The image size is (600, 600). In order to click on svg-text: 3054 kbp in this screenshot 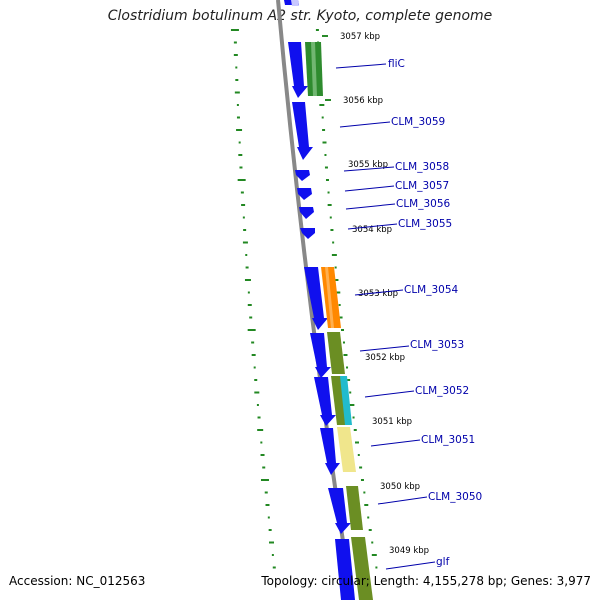, I will do `click(372, 230)`.